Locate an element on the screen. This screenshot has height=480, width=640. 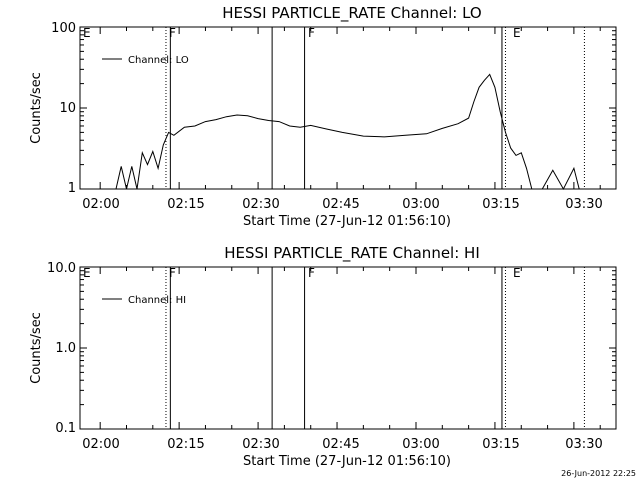
plot-timestamp: 26-Jun-2012 22:25 is located at coordinates (598, 473).